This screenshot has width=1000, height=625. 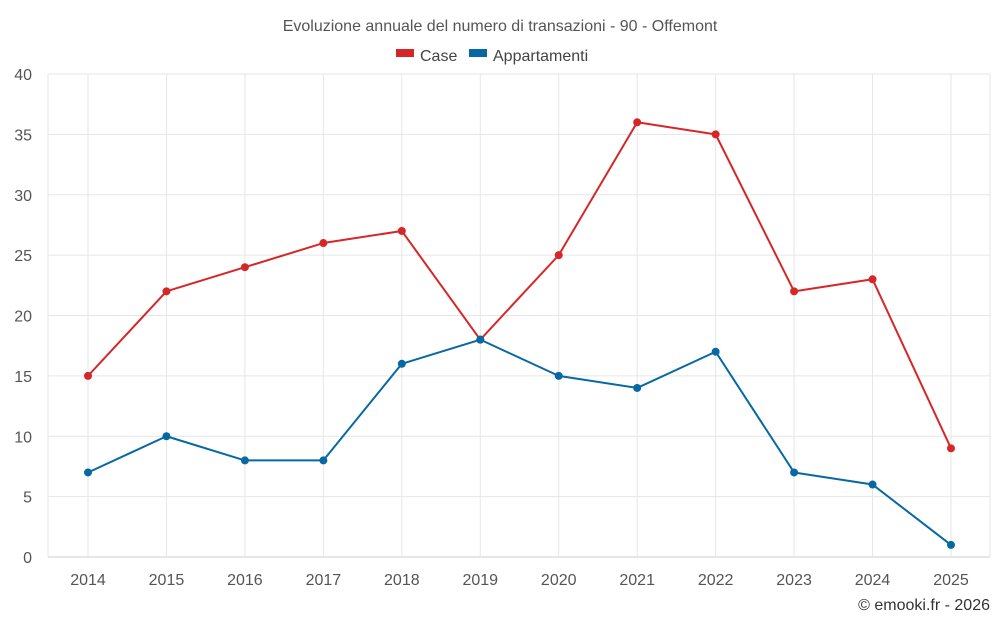 What do you see at coordinates (23, 256) in the screenshot?
I see `y-tick-label: 25` at bounding box center [23, 256].